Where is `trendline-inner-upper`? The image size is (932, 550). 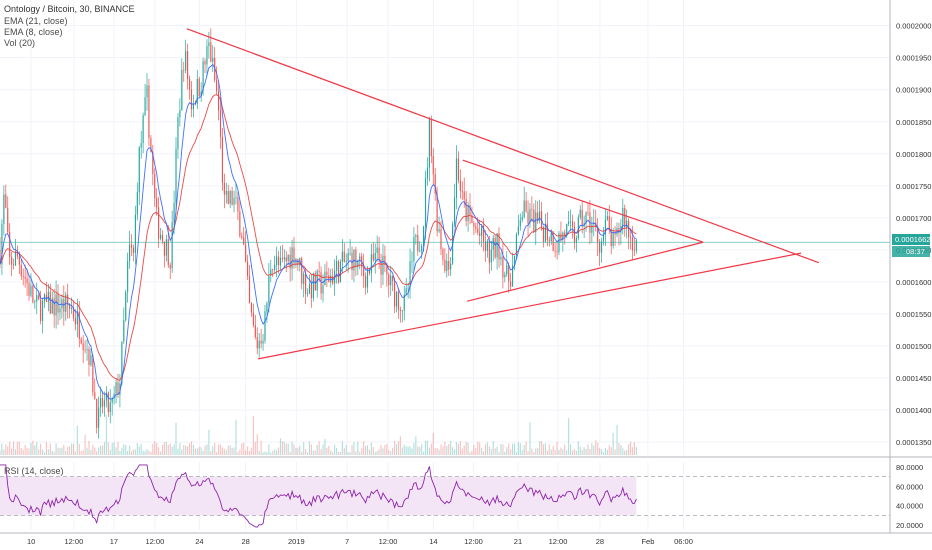 trendline-inner-upper is located at coordinates (583, 201).